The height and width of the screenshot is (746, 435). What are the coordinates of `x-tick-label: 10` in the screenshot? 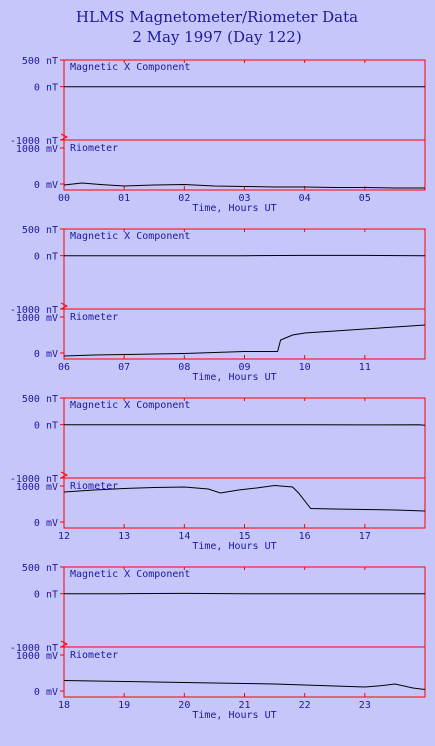 It's located at (305, 367).